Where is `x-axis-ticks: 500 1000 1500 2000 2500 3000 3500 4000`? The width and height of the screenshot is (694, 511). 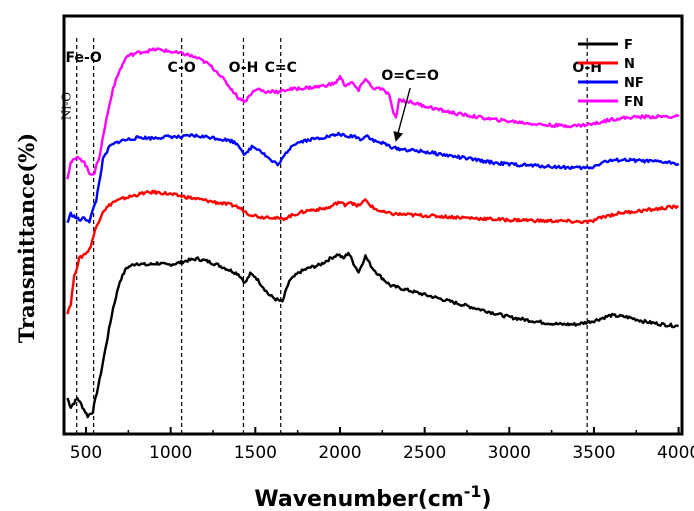
x-axis-ticks: 500 1000 1500 2000 2500 3000 3500 4000 is located at coordinates (382, 445).